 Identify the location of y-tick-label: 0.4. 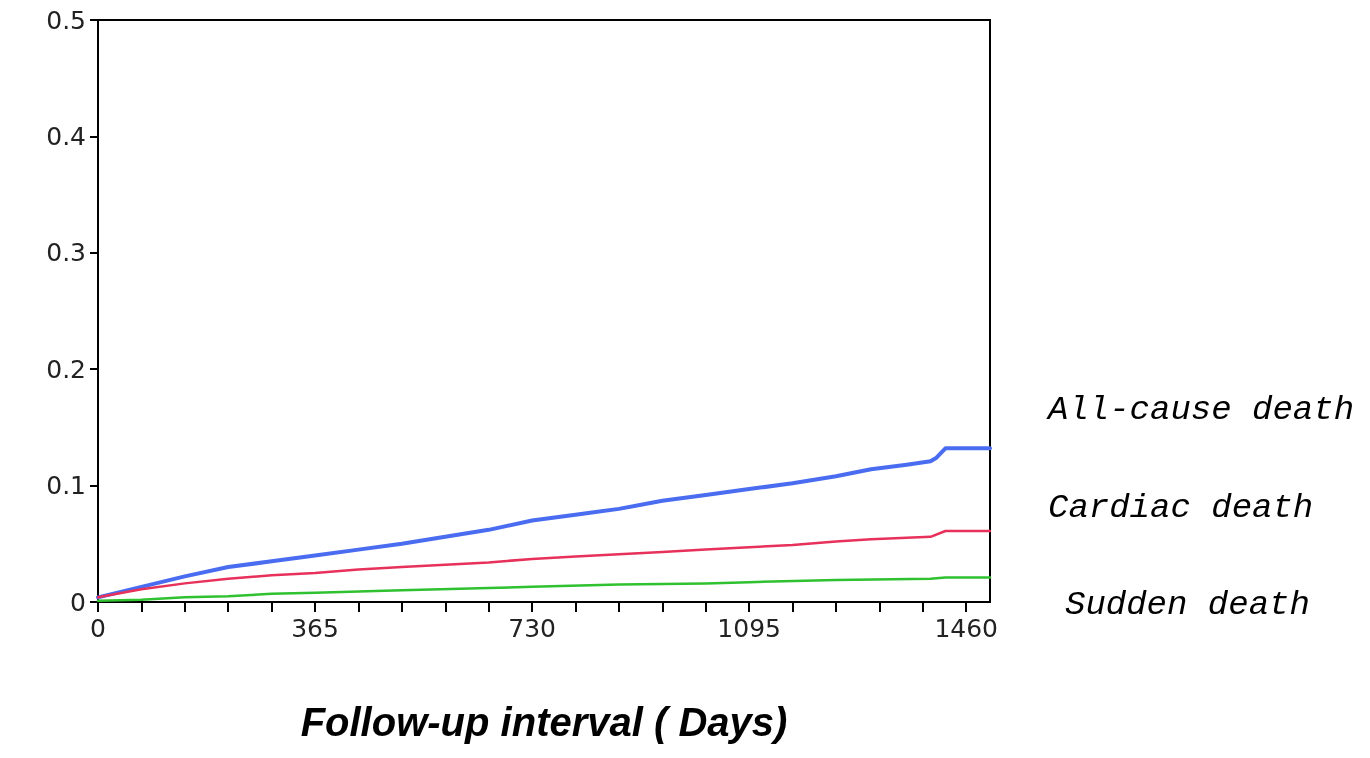
(66, 136).